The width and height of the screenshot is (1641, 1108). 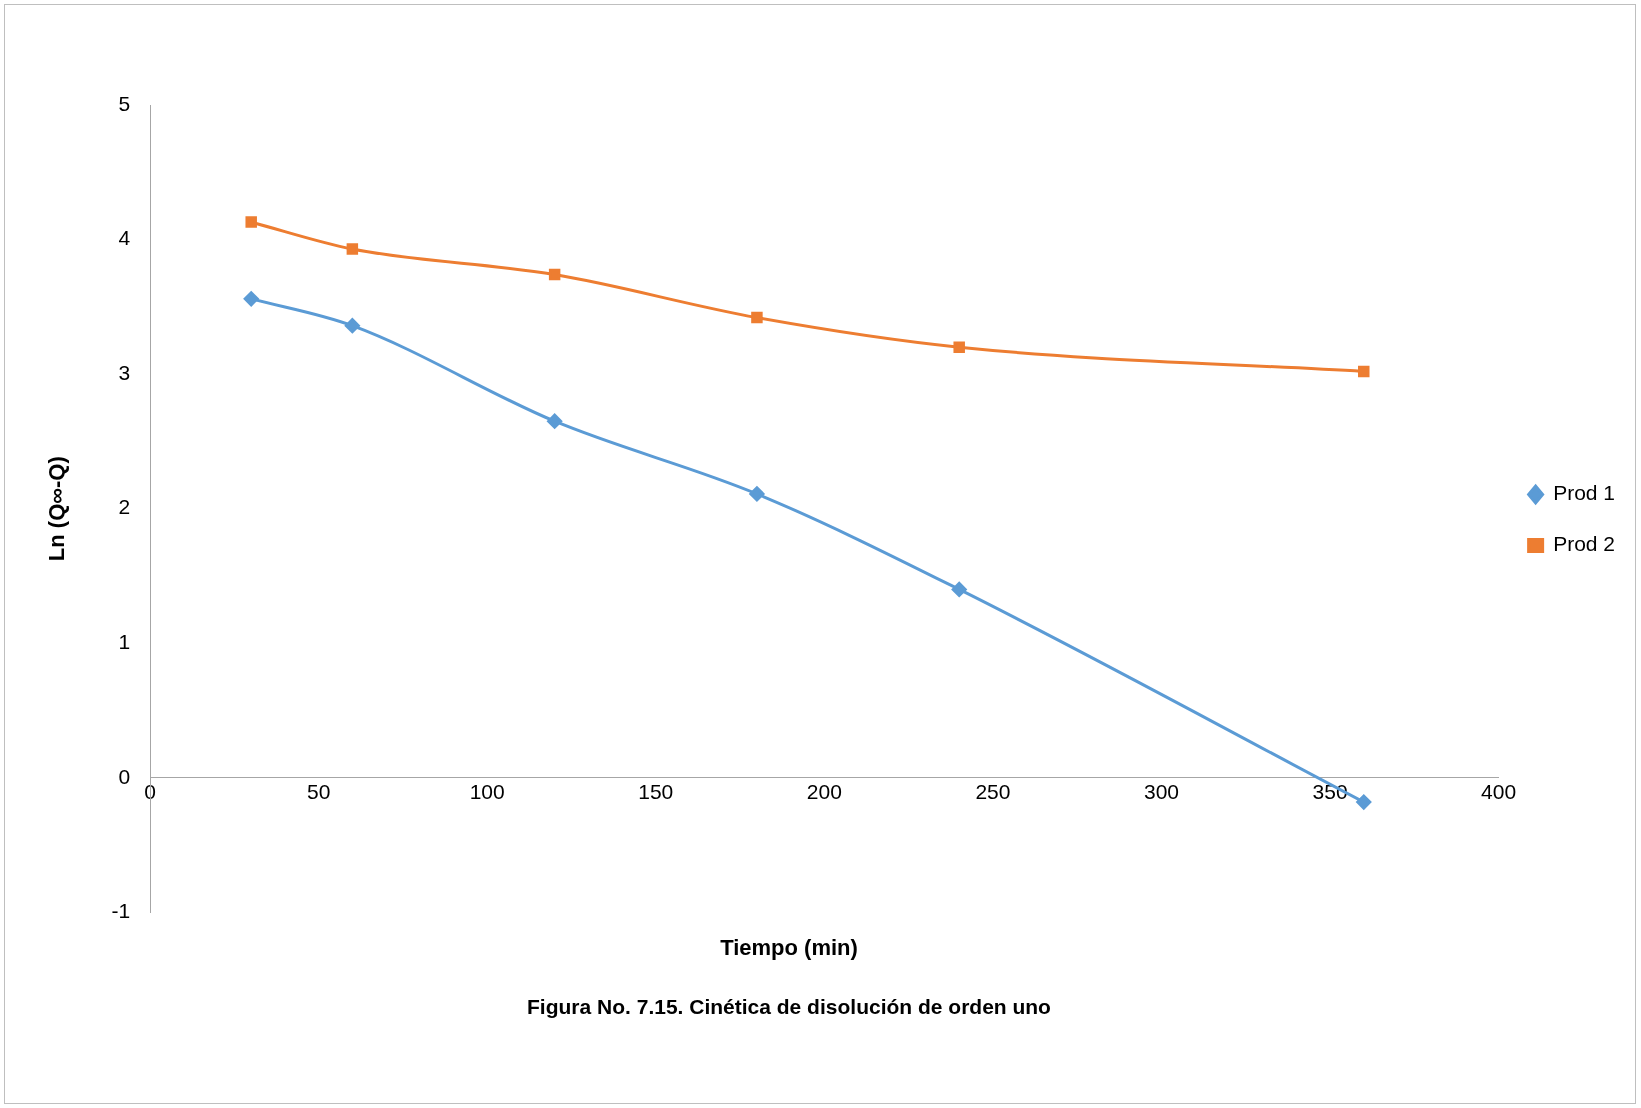 What do you see at coordinates (57, 509) in the screenshot?
I see `y-axis-title: Ln (Q∞-Q)` at bounding box center [57, 509].